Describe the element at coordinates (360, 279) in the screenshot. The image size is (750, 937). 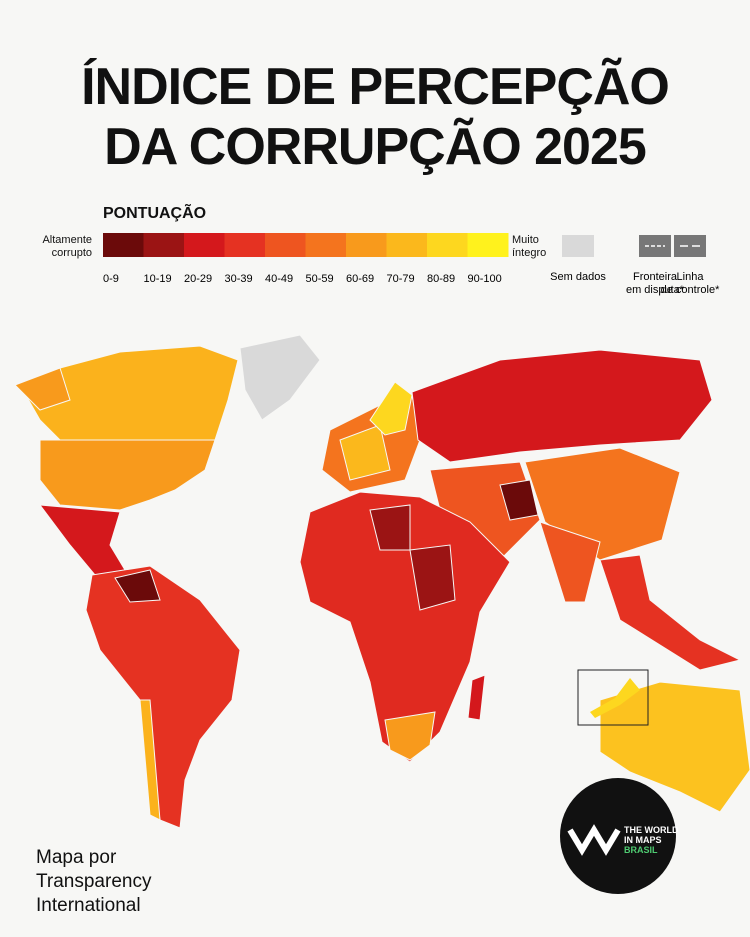
I see `legend-bin-label: 60-69` at that location.